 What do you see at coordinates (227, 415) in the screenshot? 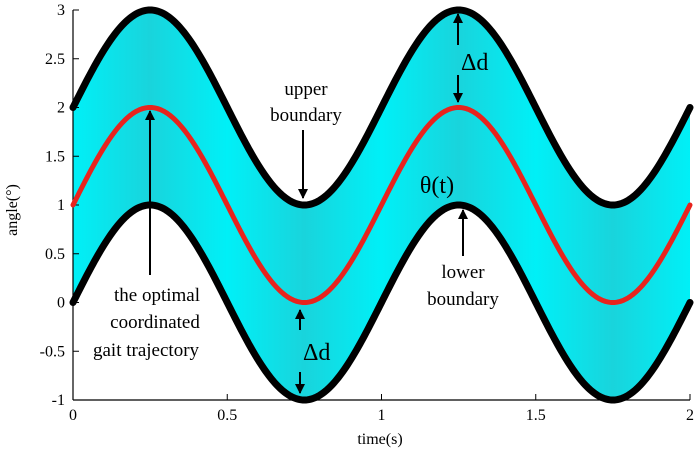
I see `x-tick-label: 0.5` at bounding box center [227, 415].